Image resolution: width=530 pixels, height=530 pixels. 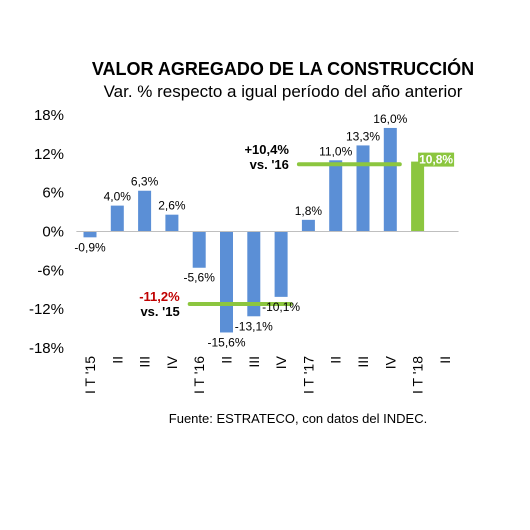 I want to click on data-label: -13,1%, so click(x=254, y=326).